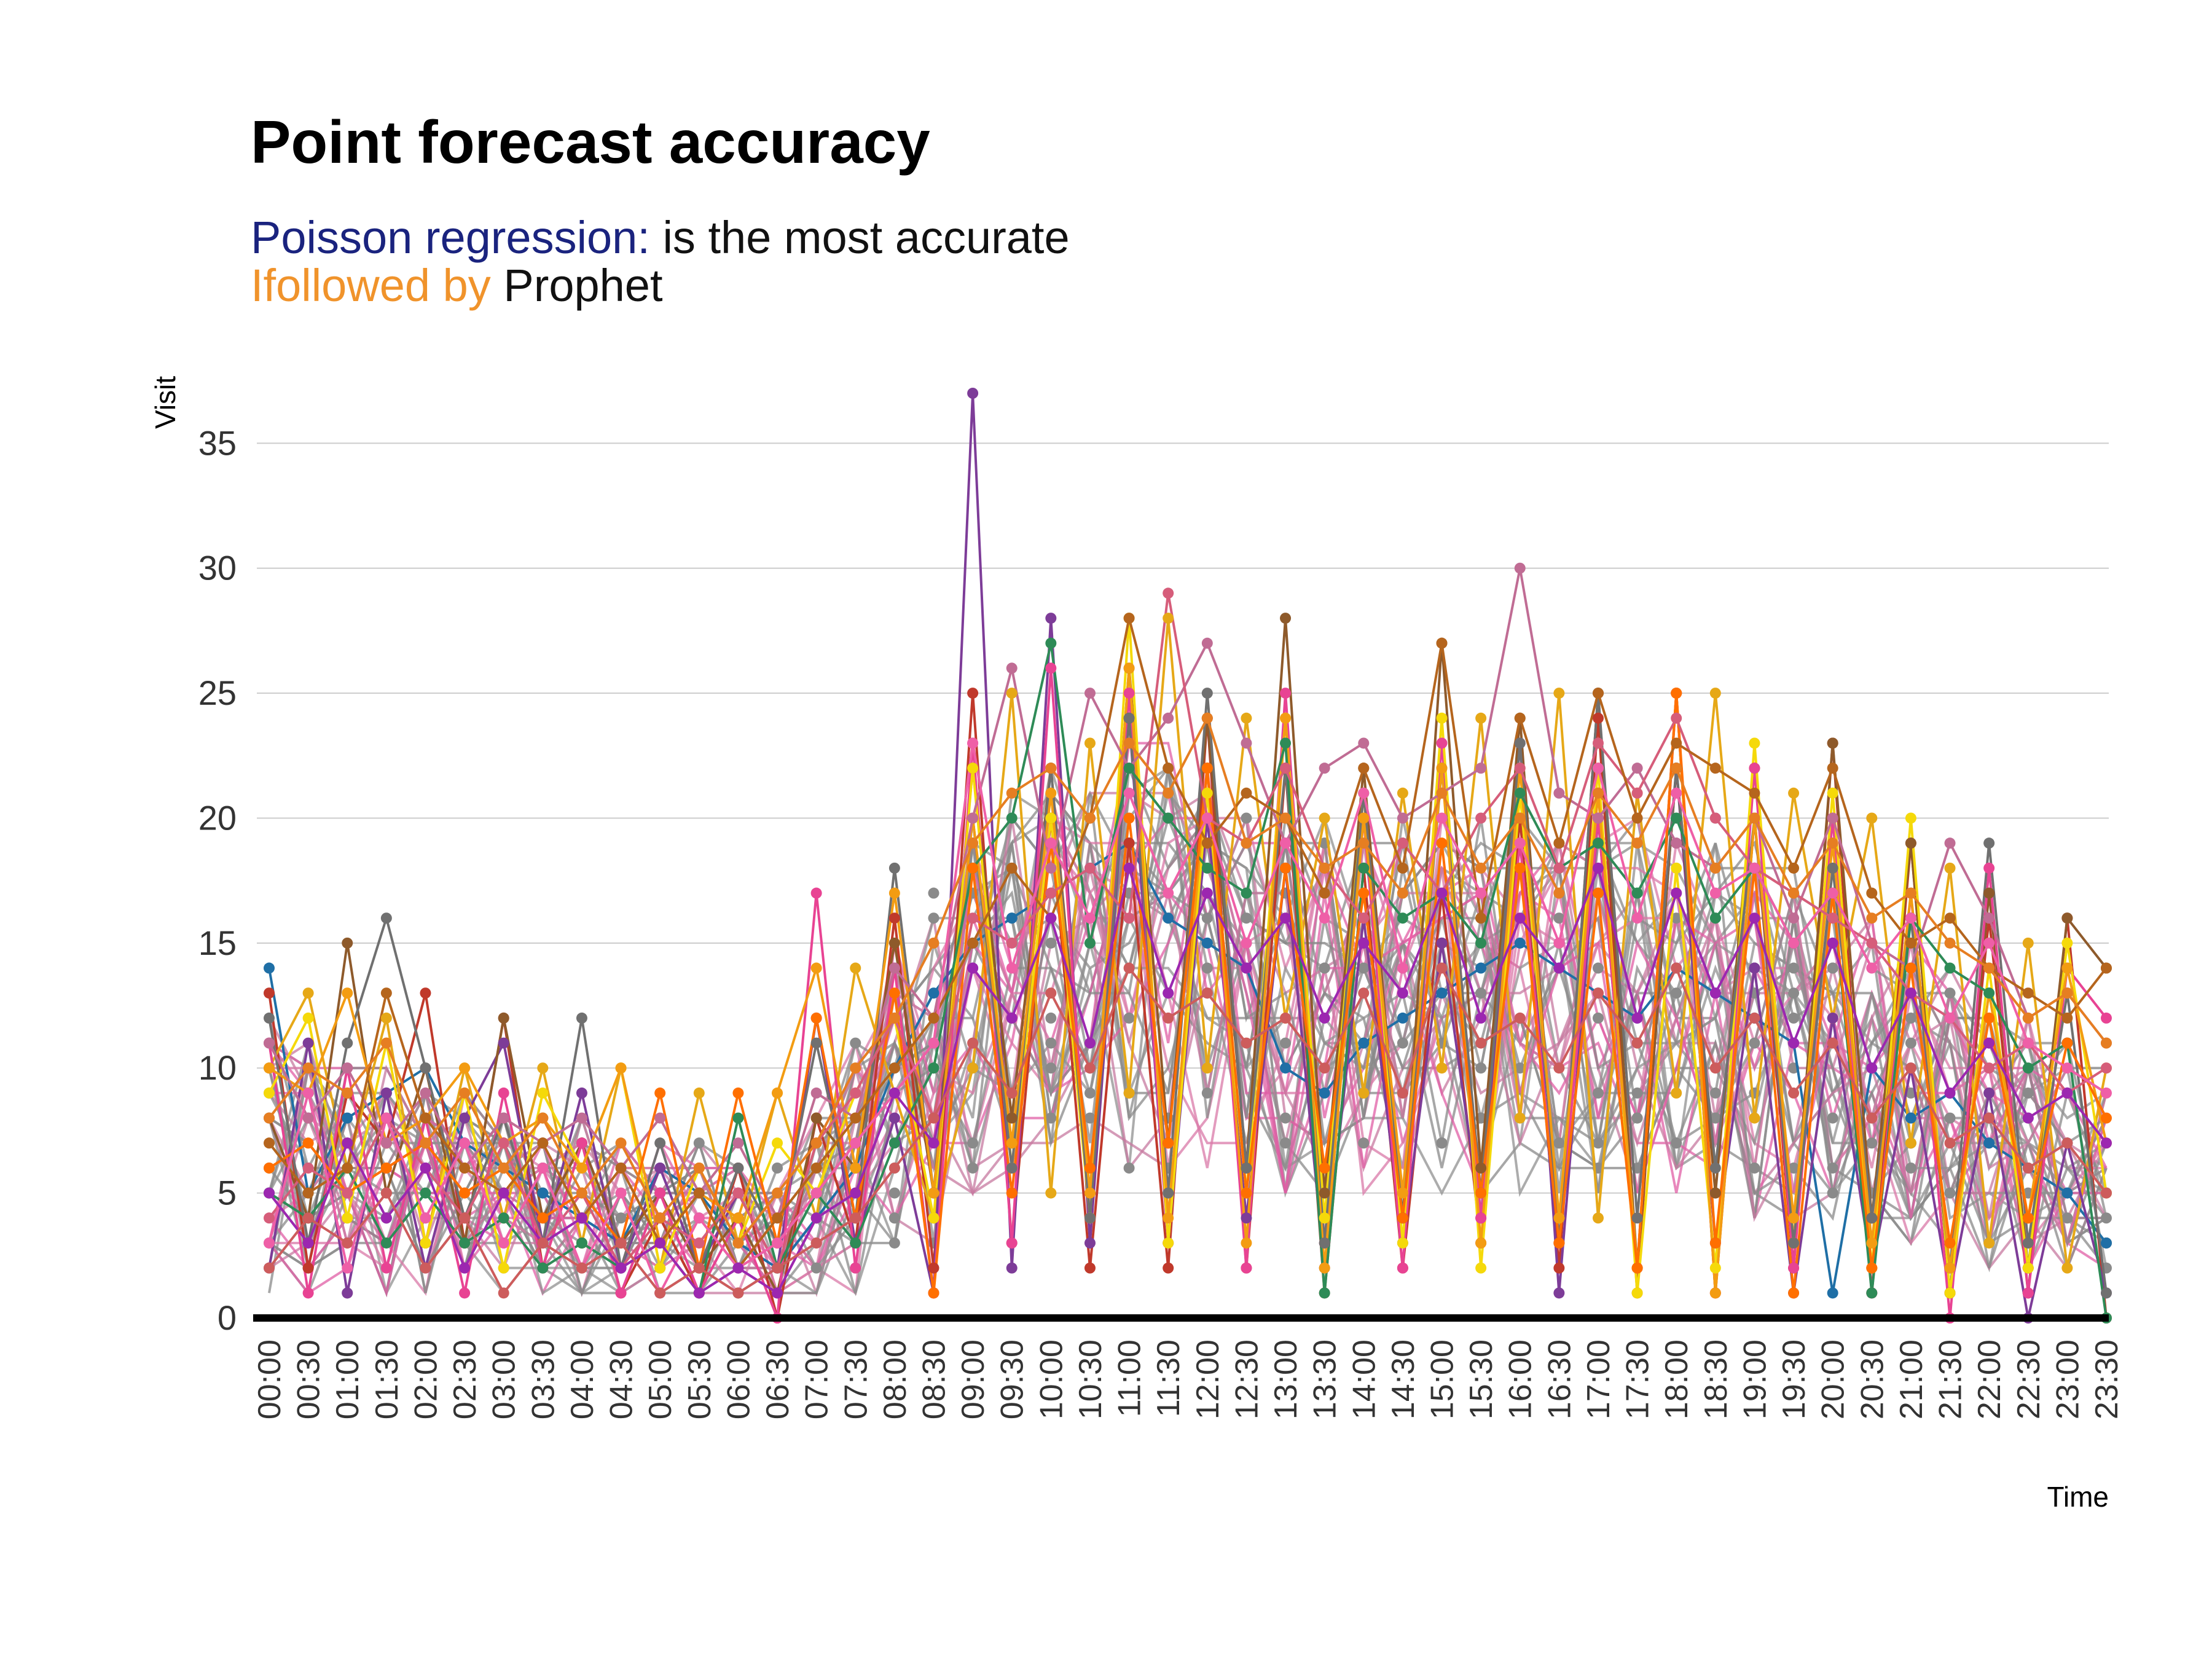  What do you see at coordinates (227, 1317) in the screenshot?
I see `y-tick-label: 0` at bounding box center [227, 1317].